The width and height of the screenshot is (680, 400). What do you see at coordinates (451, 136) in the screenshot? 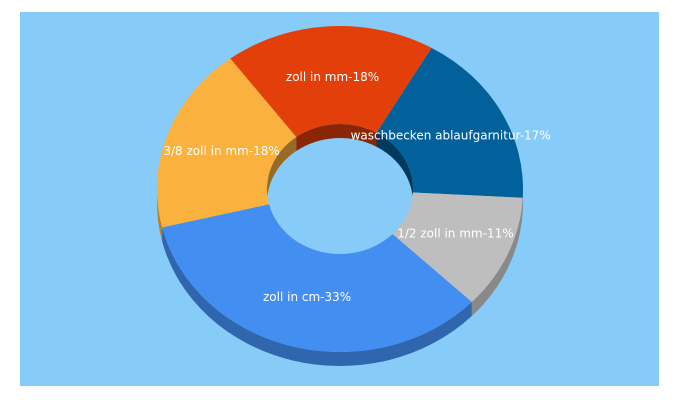
I see `slice-label-0: waschbecken ablaufgarnitur-17%` at bounding box center [451, 136].